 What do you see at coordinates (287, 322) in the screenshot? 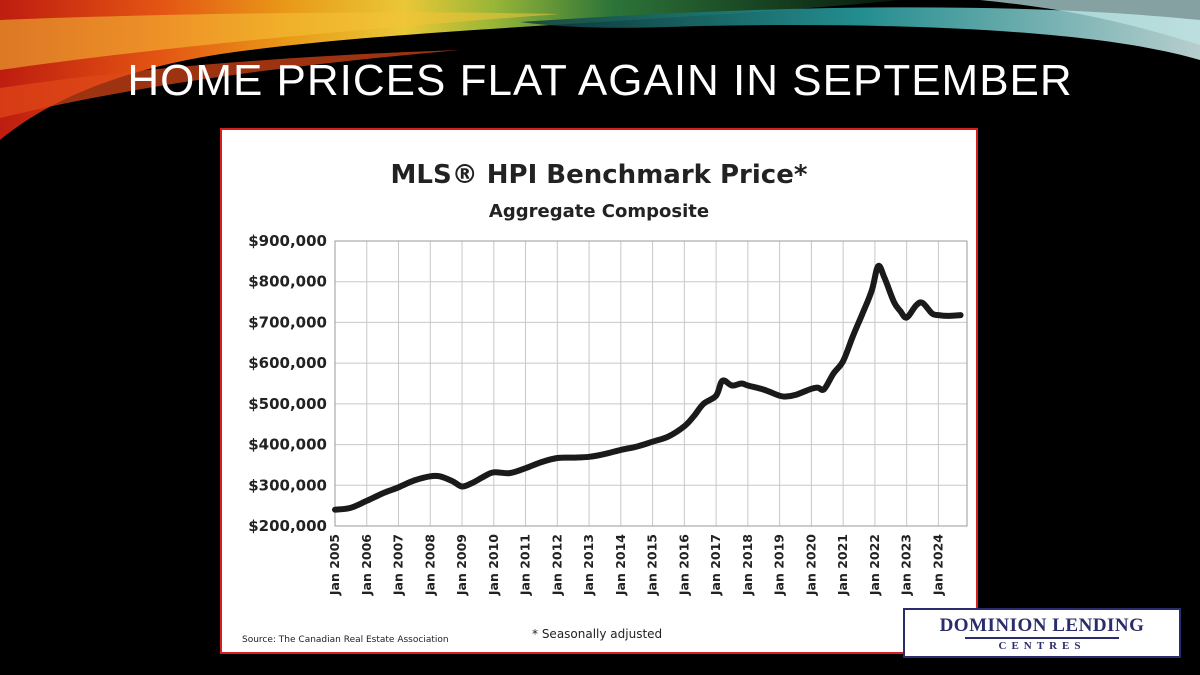
I see `y-tick-label: $700,000` at bounding box center [287, 322].